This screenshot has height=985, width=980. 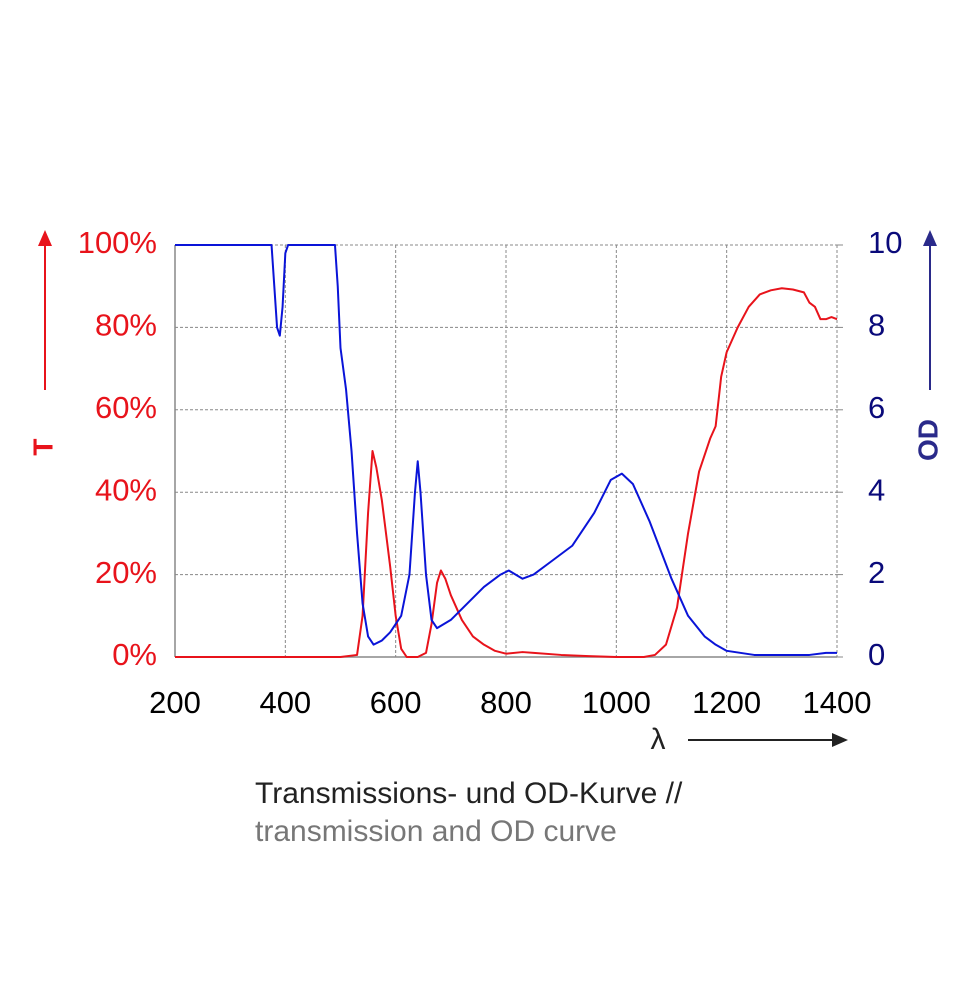 What do you see at coordinates (469, 793) in the screenshot?
I see `caption-line: Transmissions- und OD-Kurve //` at bounding box center [469, 793].